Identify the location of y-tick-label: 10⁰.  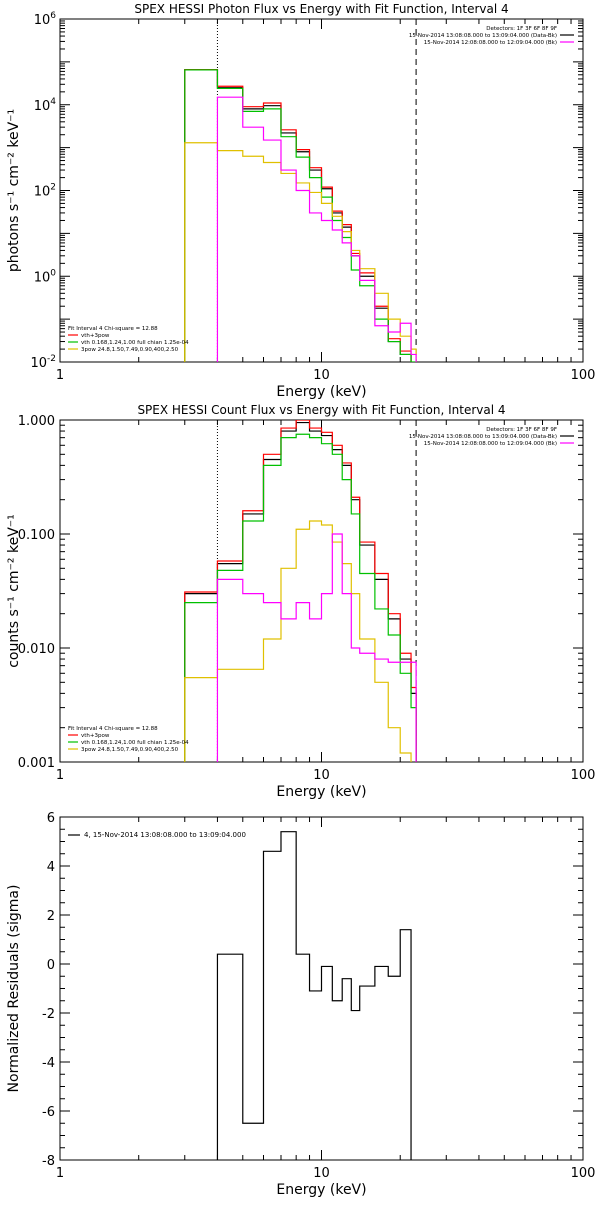
(45, 276).